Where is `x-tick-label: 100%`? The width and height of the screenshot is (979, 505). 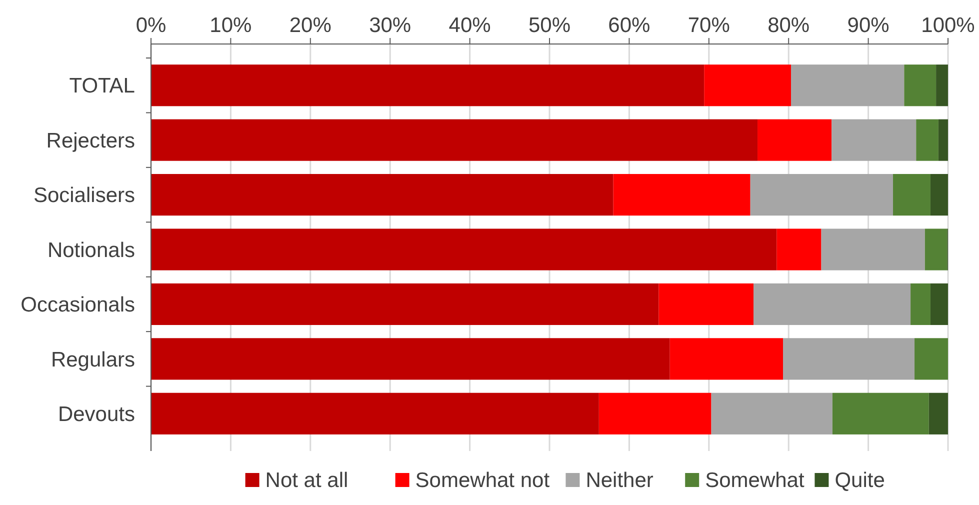 x-tick-label: 100% is located at coordinates (948, 25).